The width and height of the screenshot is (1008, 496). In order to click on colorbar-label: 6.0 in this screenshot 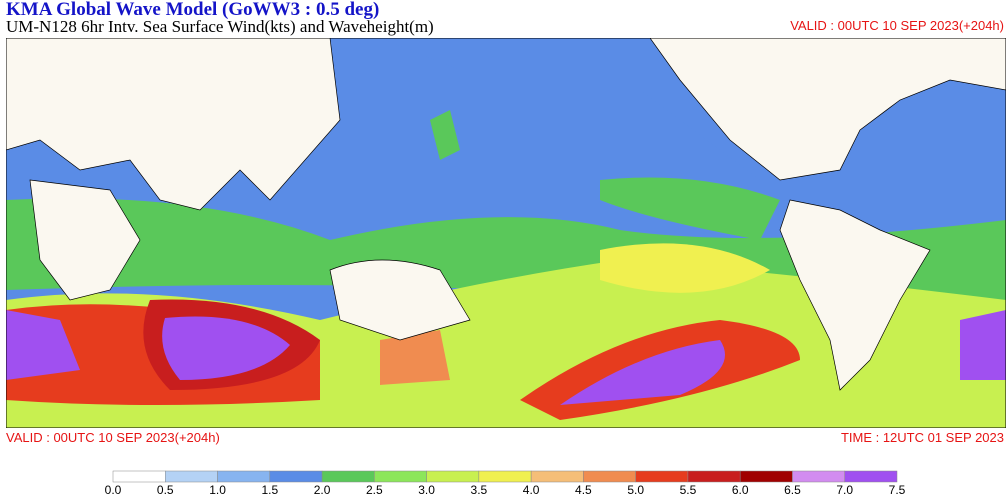, I will do `click(740, 489)`.